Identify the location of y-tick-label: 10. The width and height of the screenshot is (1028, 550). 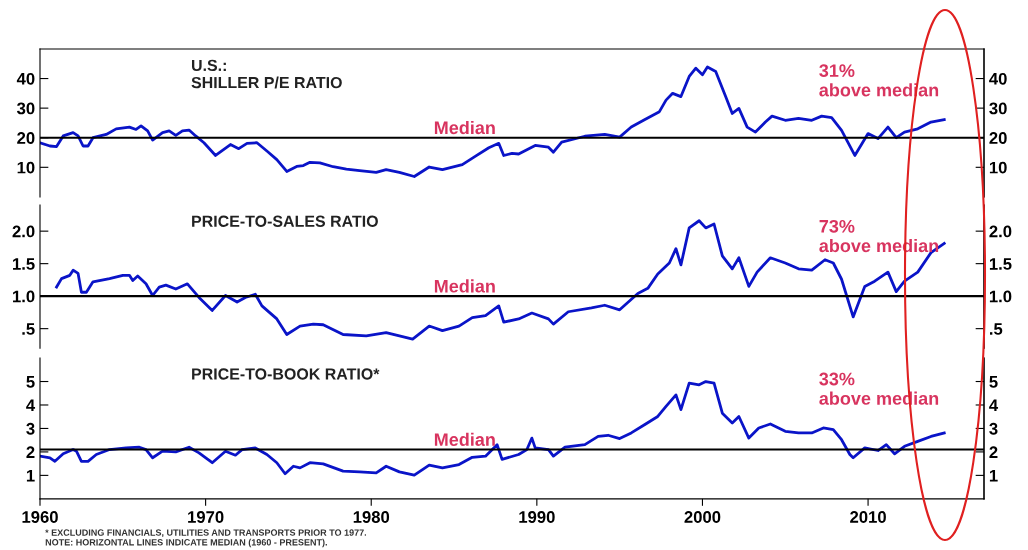
(26, 167).